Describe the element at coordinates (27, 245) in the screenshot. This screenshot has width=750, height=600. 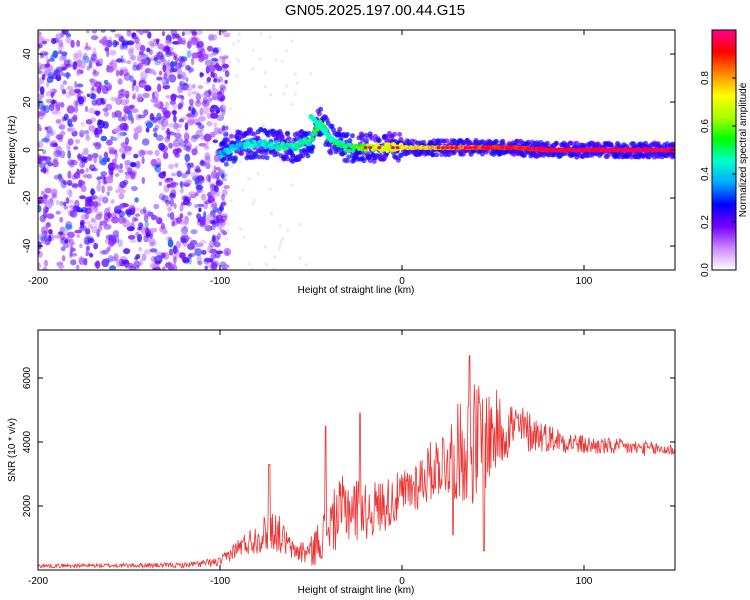
I see `y-tick-label: -40` at that location.